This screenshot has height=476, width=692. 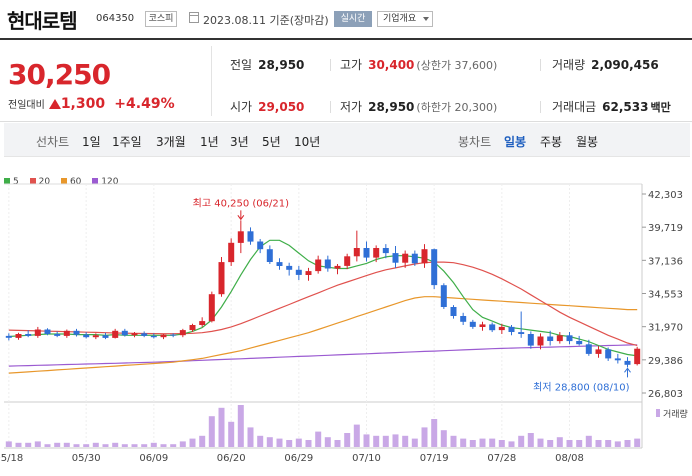 What do you see at coordinates (241, 65) in the screenshot?
I see `prev-close-label: 전일` at bounding box center [241, 65].